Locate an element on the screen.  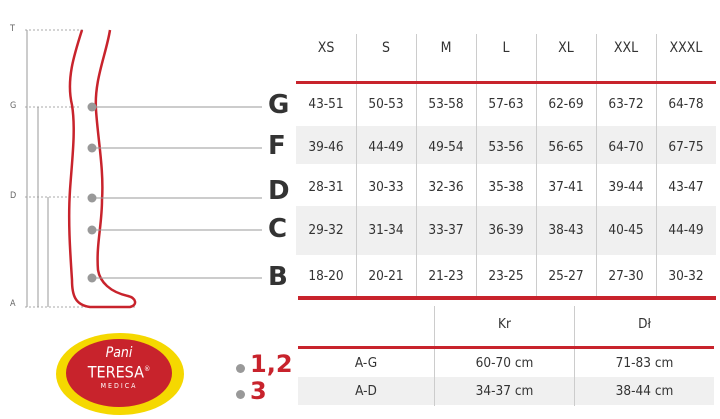
cell: 62-69 is located at coordinates (566, 104).